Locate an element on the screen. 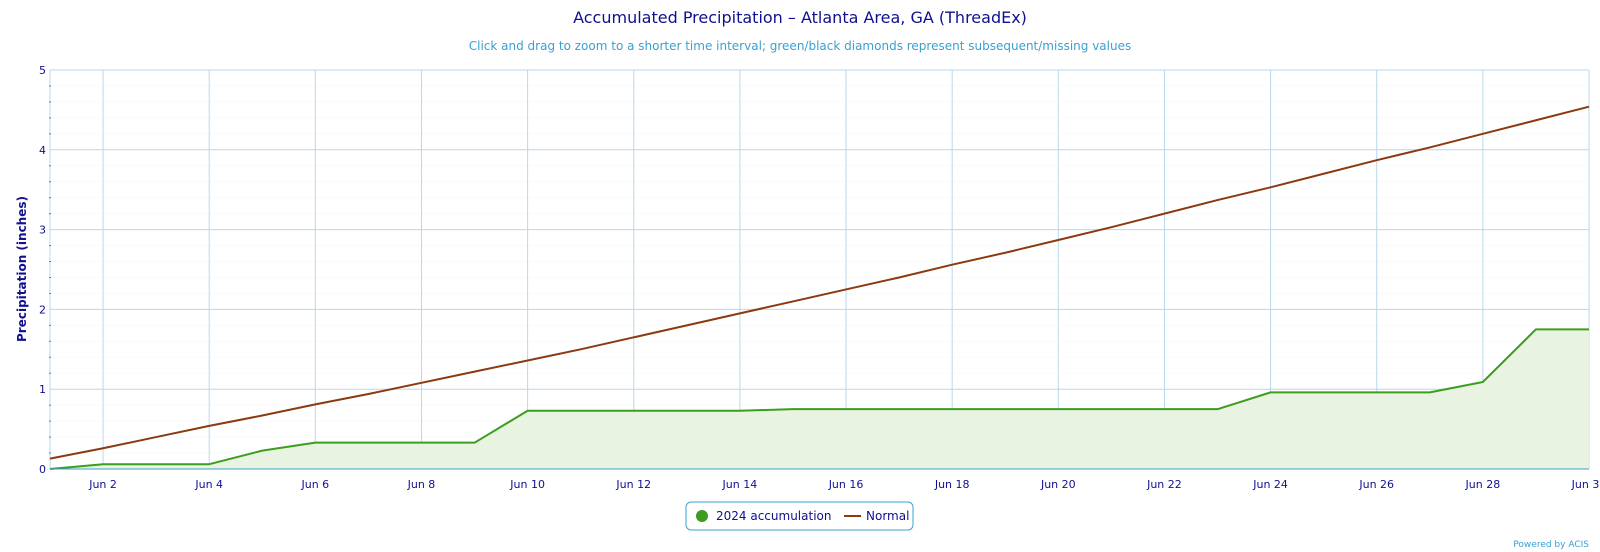 The width and height of the screenshot is (1600, 552). x-tick-label: Jun 8 is located at coordinates (421, 484).